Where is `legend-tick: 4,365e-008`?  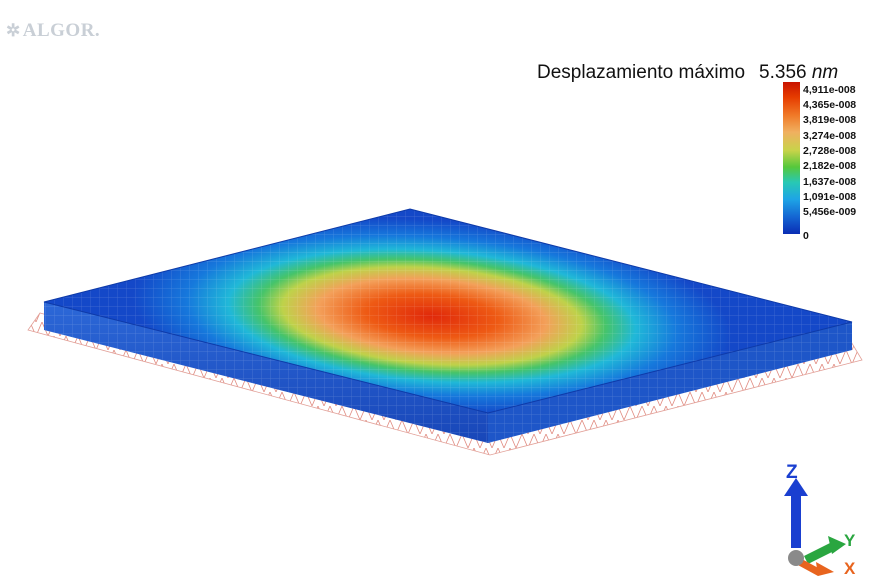 legend-tick: 4,365e-008 is located at coordinates (830, 105).